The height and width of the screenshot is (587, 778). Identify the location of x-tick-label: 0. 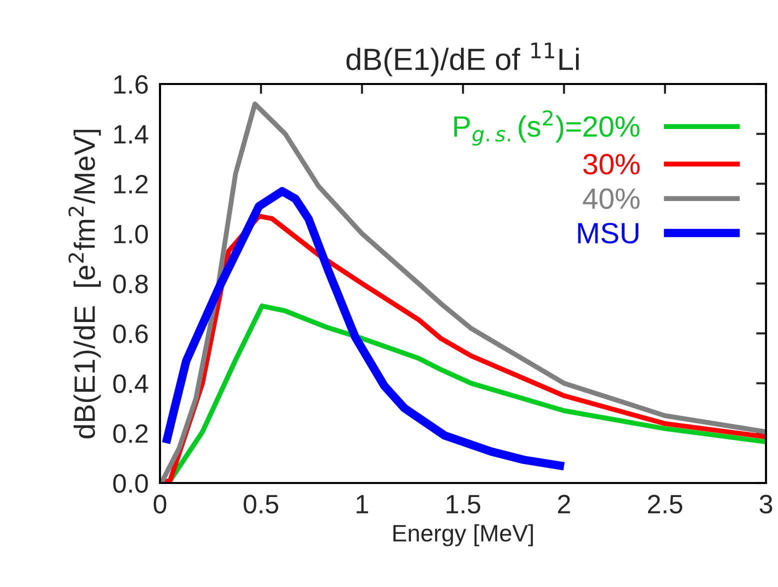
(160, 504).